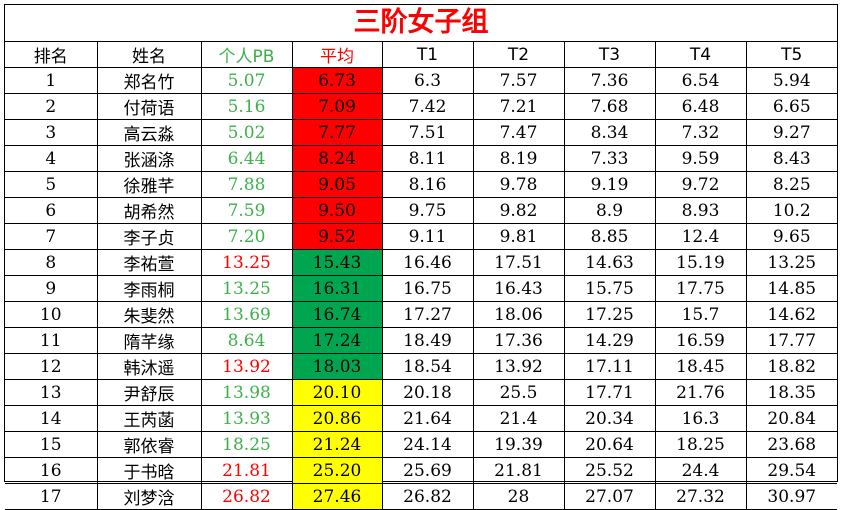  I want to click on time-cell-t2: 17.51, so click(518, 262).